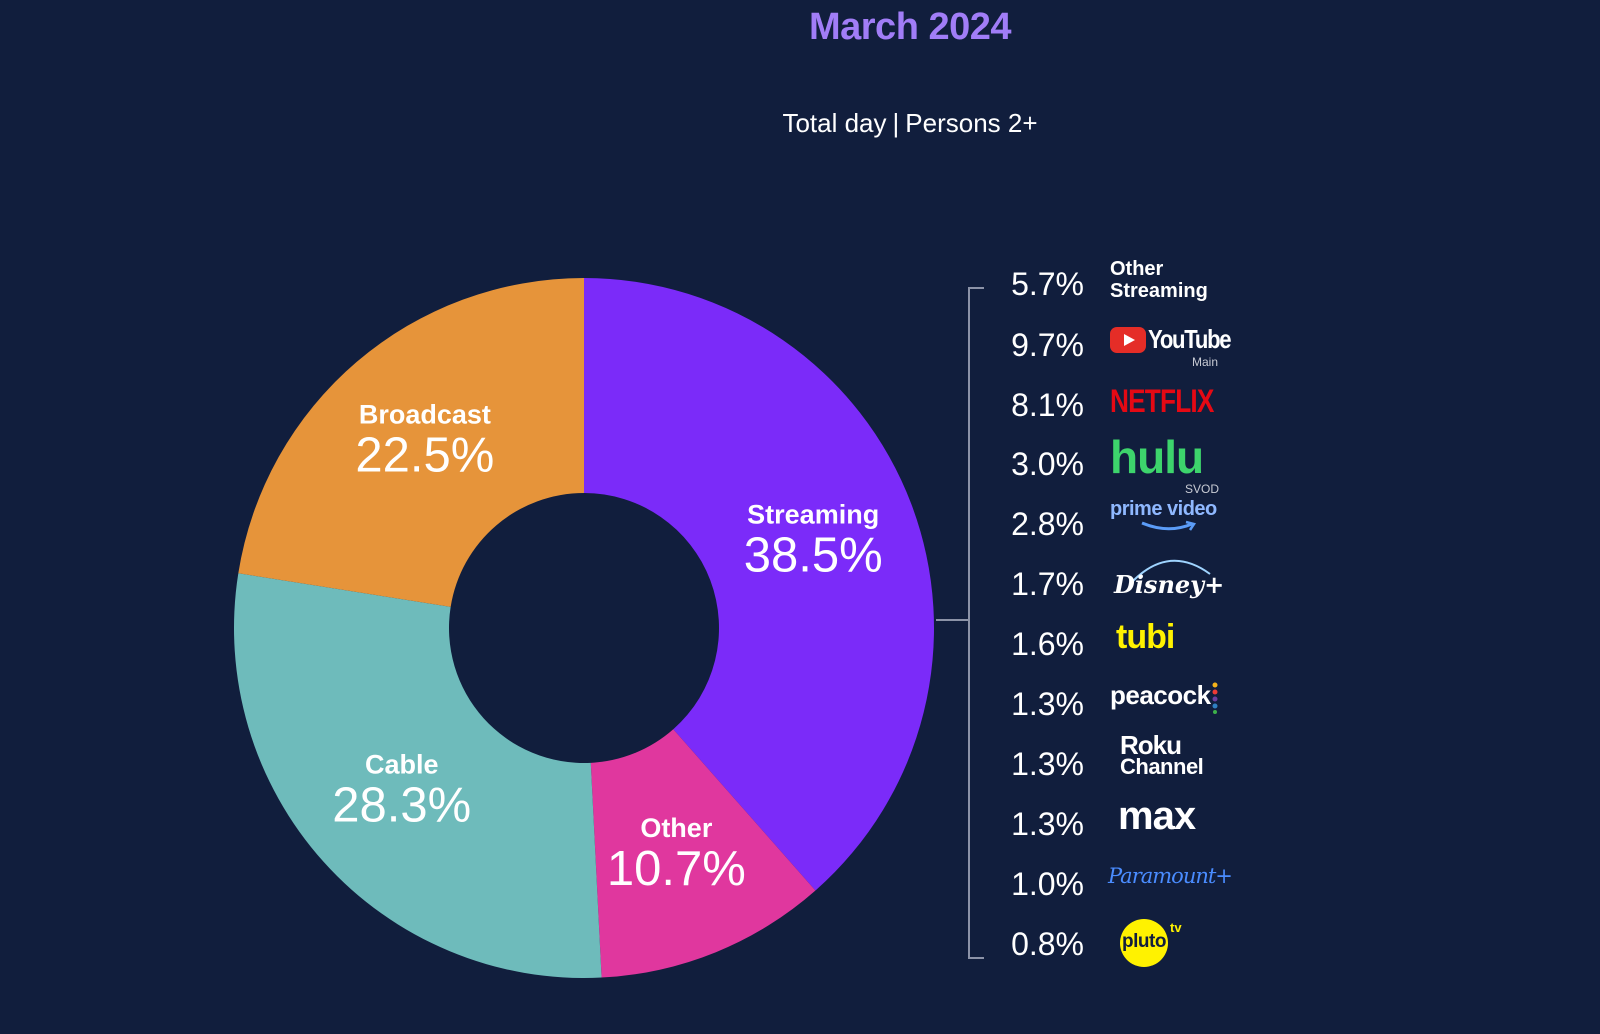  What do you see at coordinates (1170, 876) in the screenshot?
I see `paramount-wordmark: Paramount+` at bounding box center [1170, 876].